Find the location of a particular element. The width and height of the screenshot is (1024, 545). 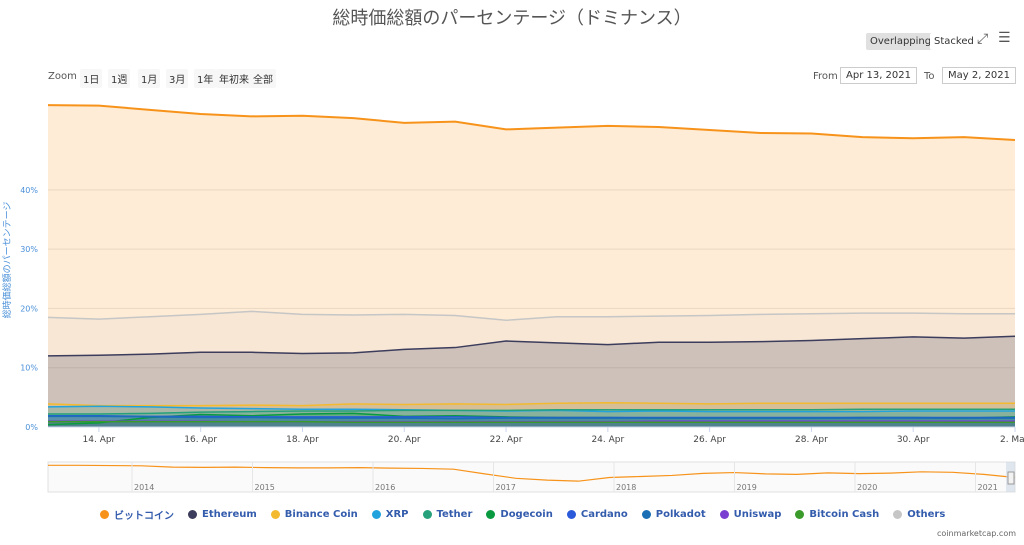

legend-label: Dogecoin is located at coordinates (526, 514).